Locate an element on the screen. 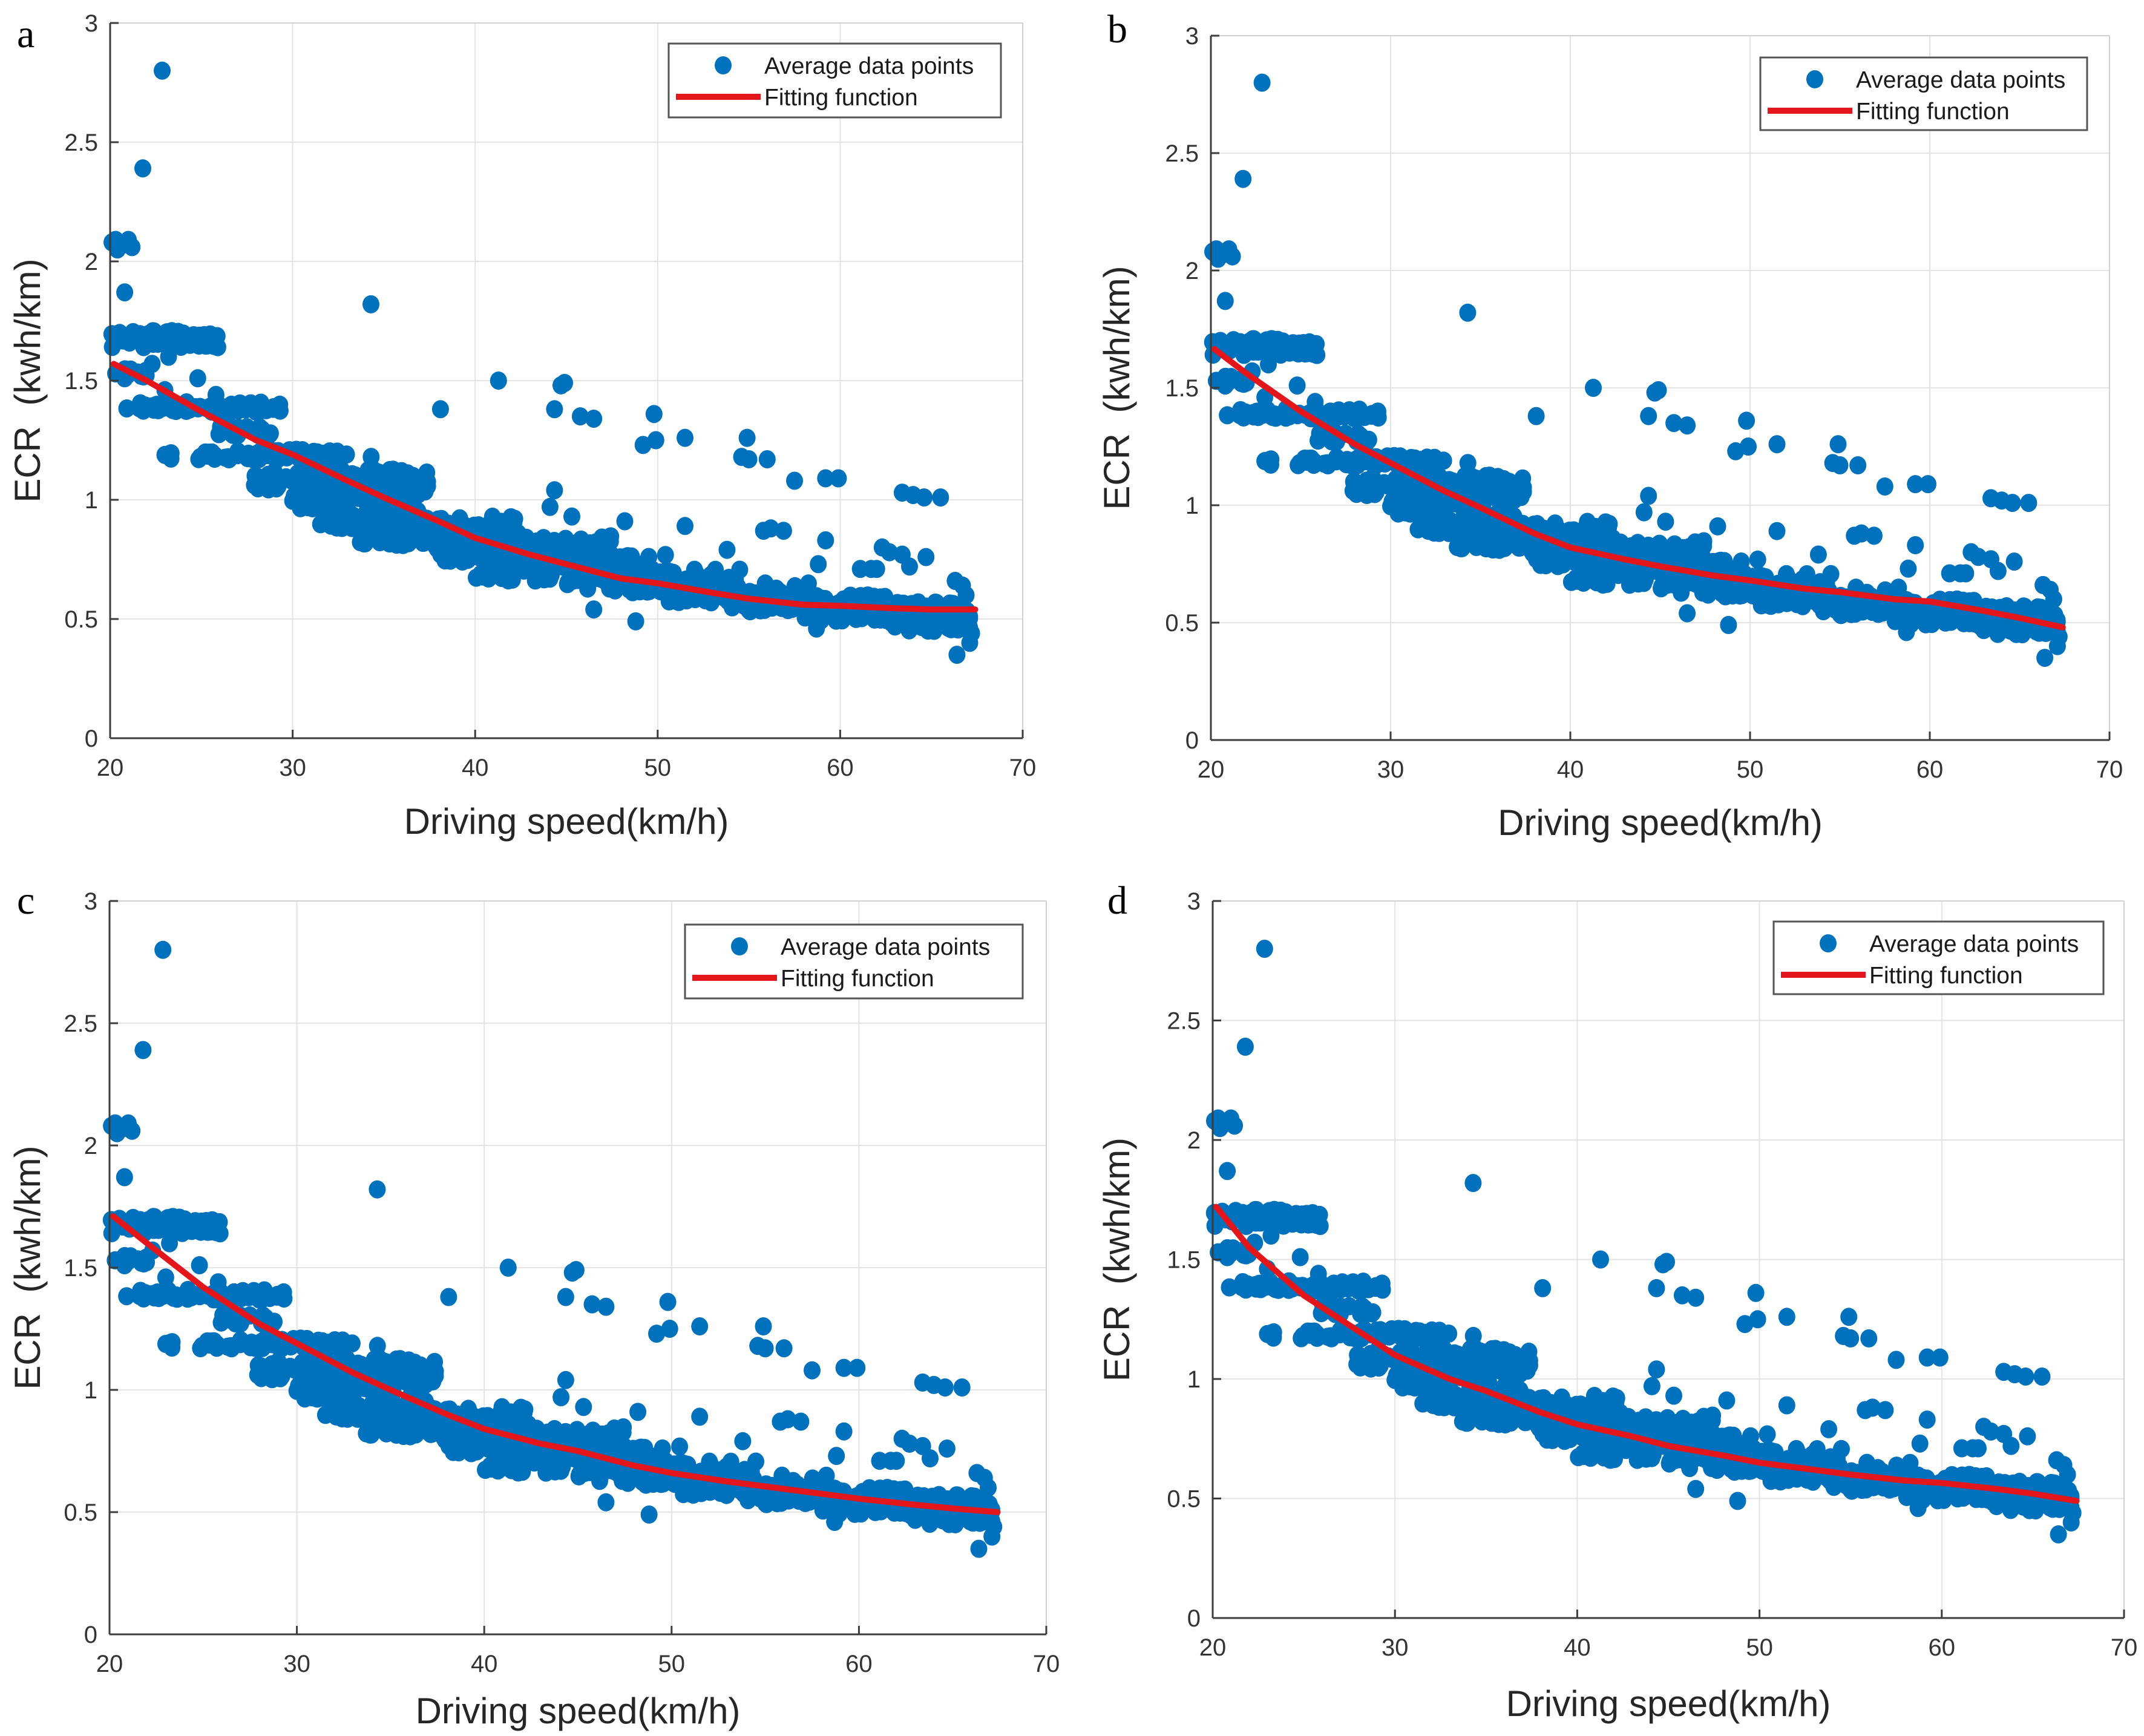  legend-label-fit: Fitting function is located at coordinates (857, 979).